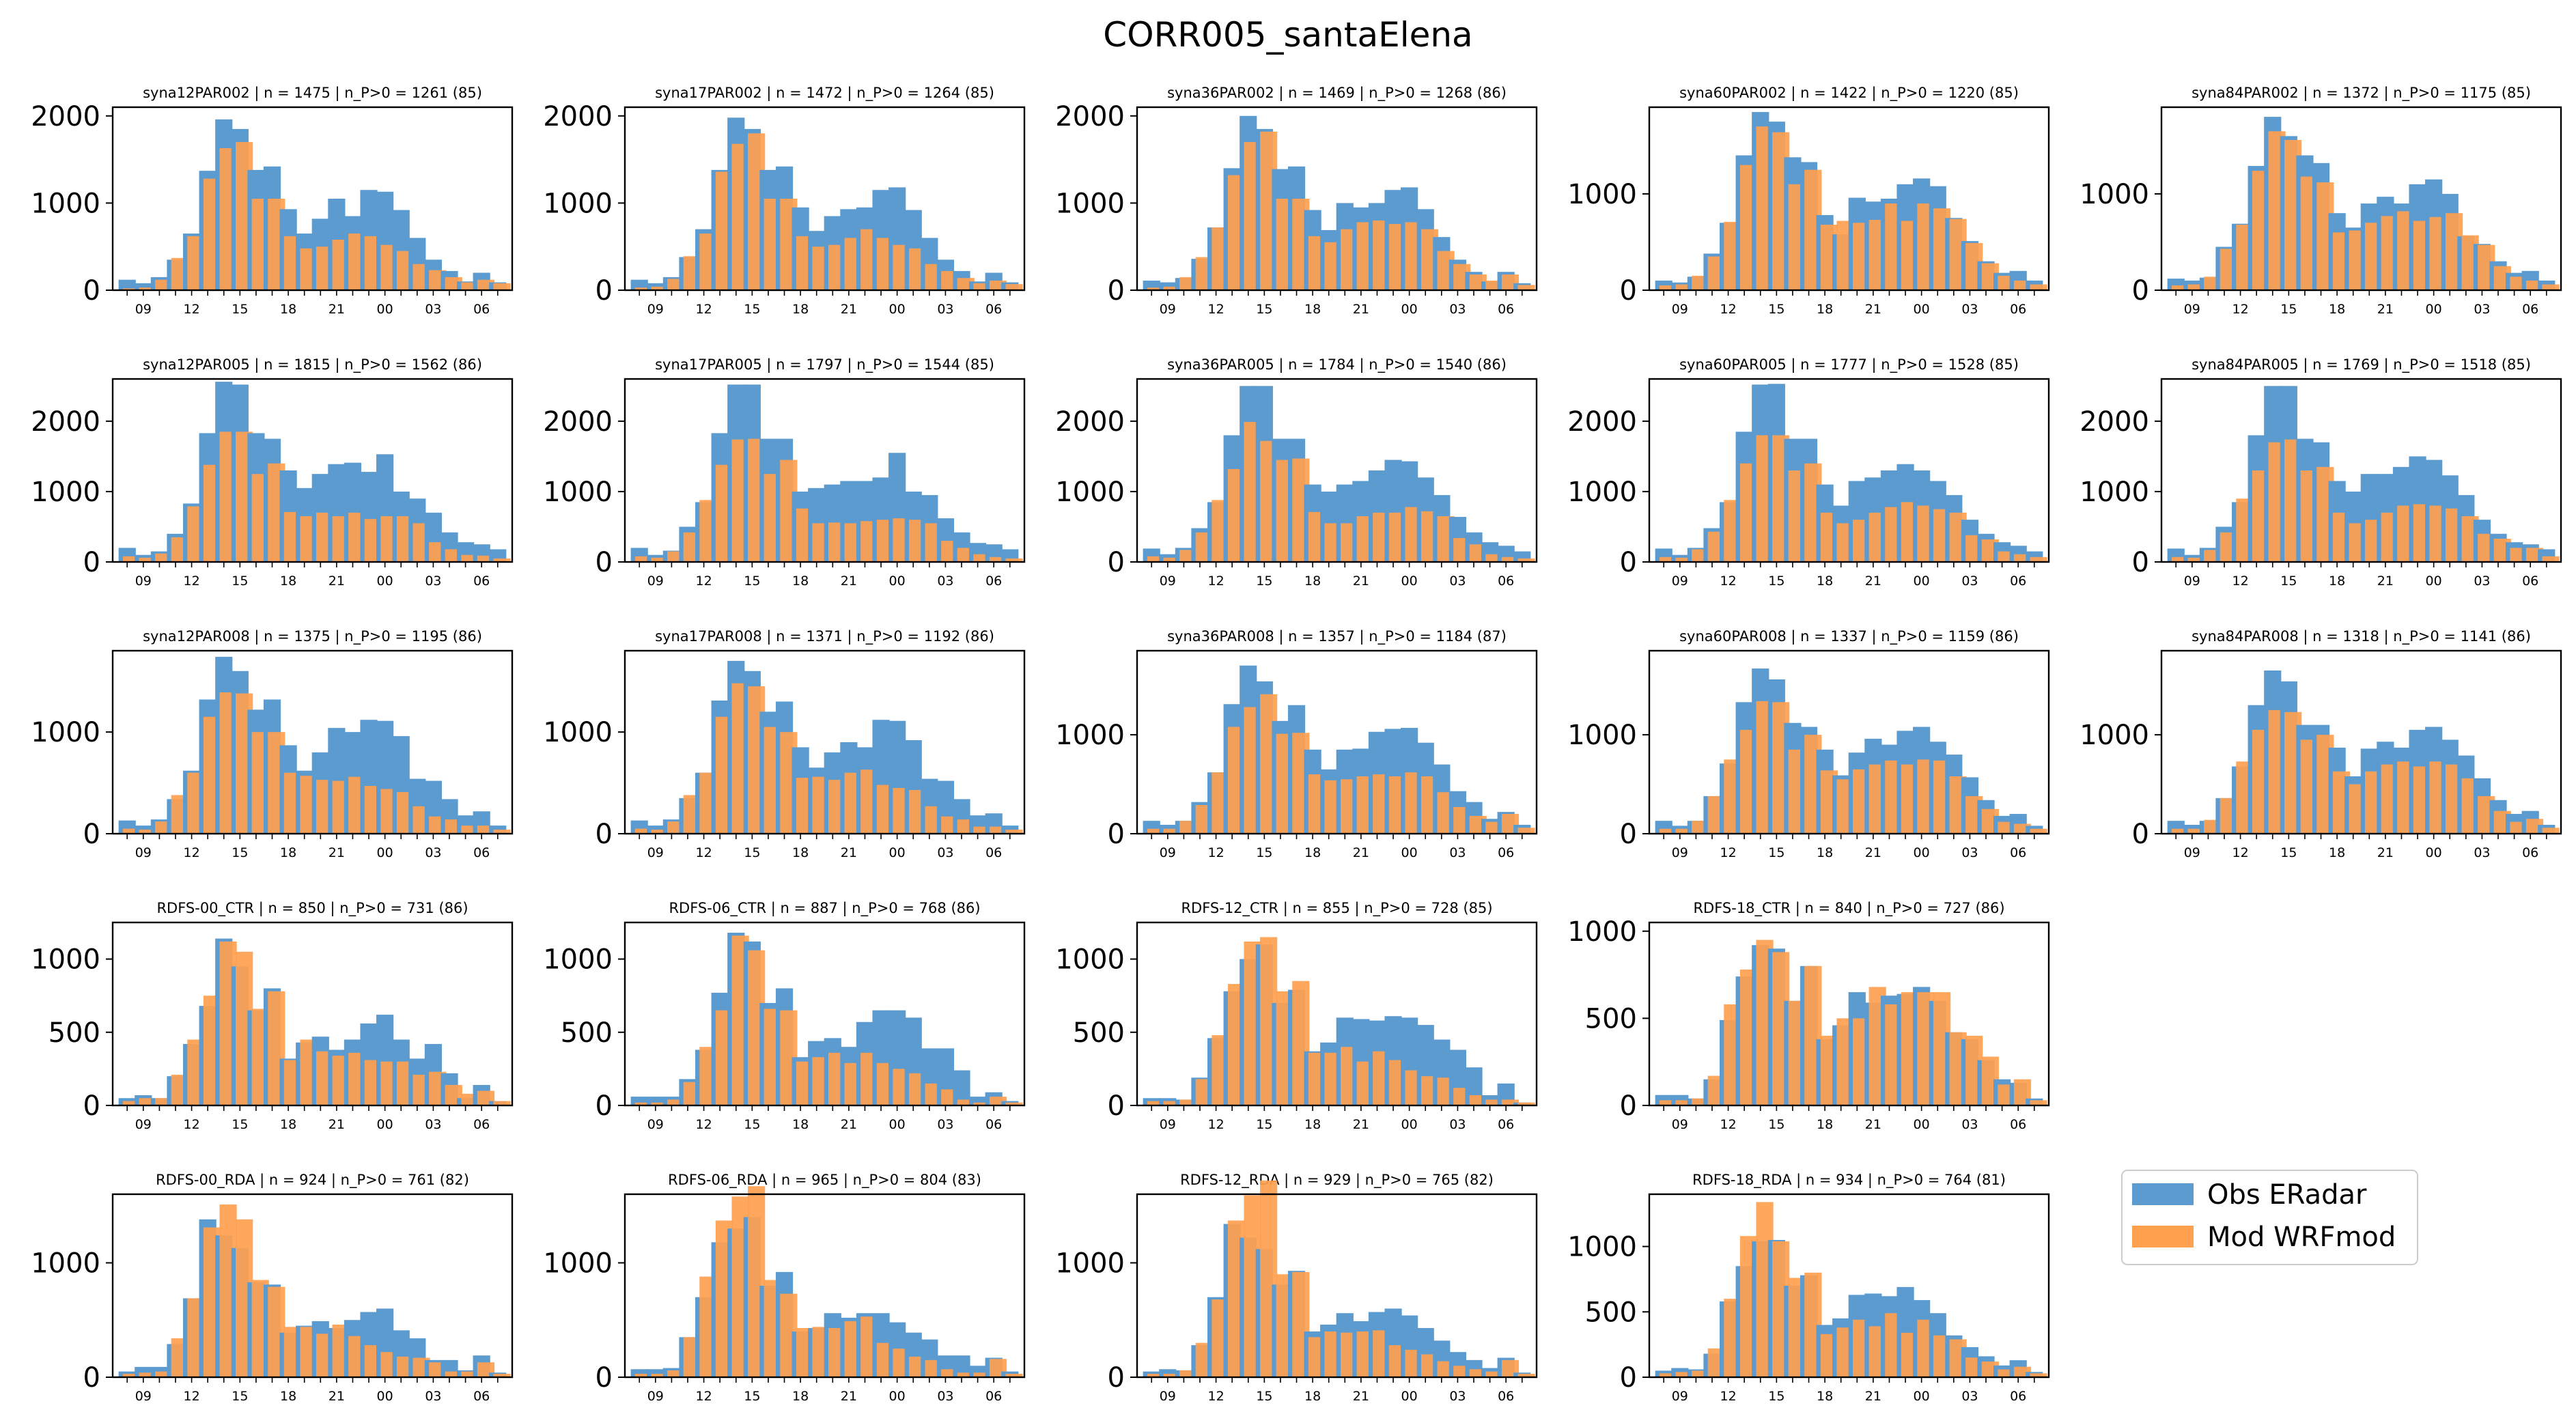 This screenshot has width=2576, height=1425. Describe the element at coordinates (312, 1180) in the screenshot. I see `panel-title: RDFS-00_RDA | n = 924 | n_P>0 = 761 (82)` at that location.